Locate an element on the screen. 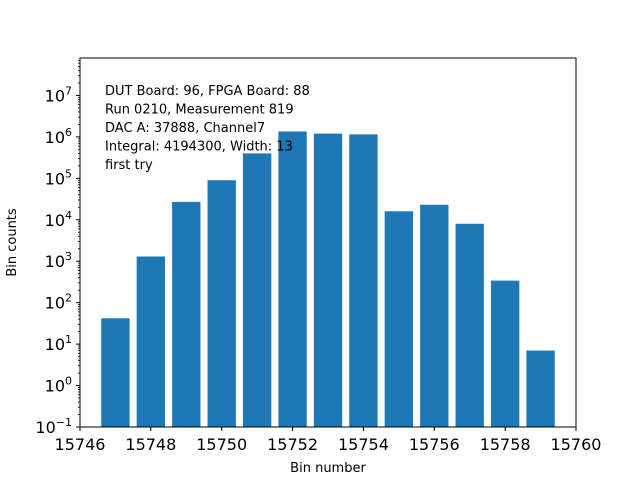 This screenshot has width=640, height=480. x-tick-label: 15746 is located at coordinates (80, 444).